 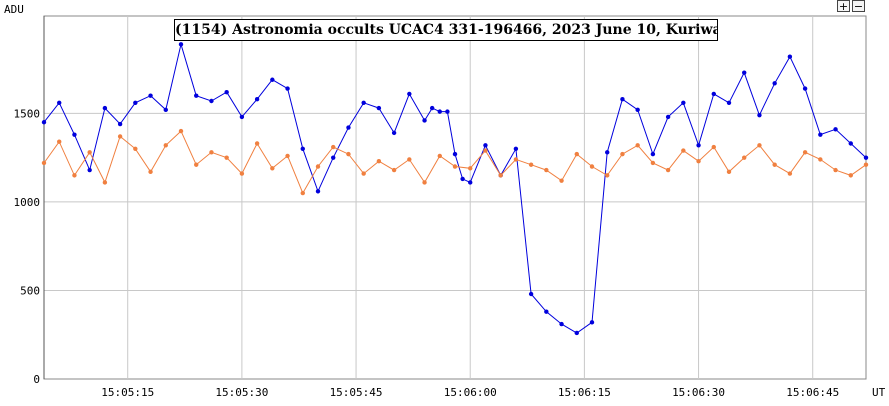 I want to click on y-axis-label: ADU, so click(x=14, y=9).